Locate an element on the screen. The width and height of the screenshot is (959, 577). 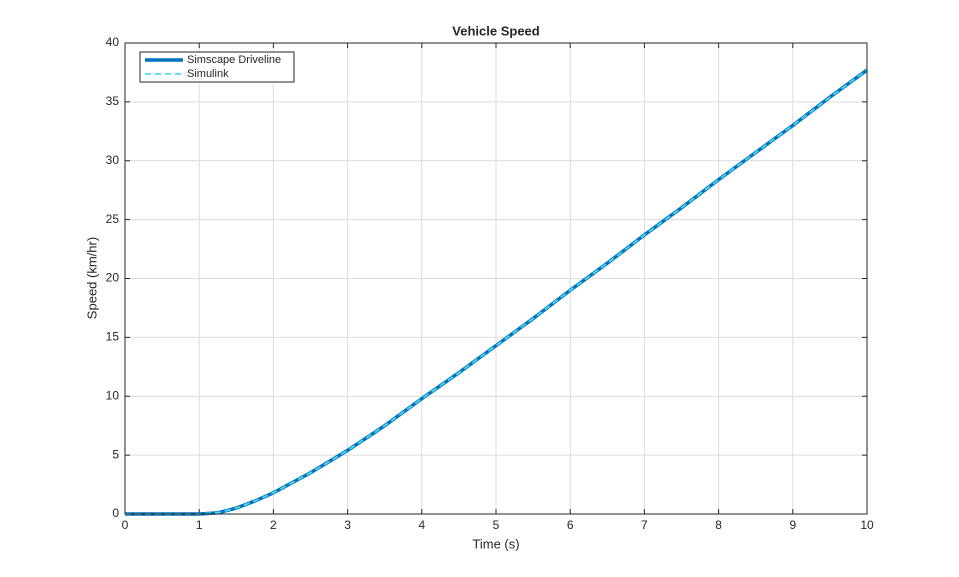
x-tick-label: 10 is located at coordinates (867, 525).